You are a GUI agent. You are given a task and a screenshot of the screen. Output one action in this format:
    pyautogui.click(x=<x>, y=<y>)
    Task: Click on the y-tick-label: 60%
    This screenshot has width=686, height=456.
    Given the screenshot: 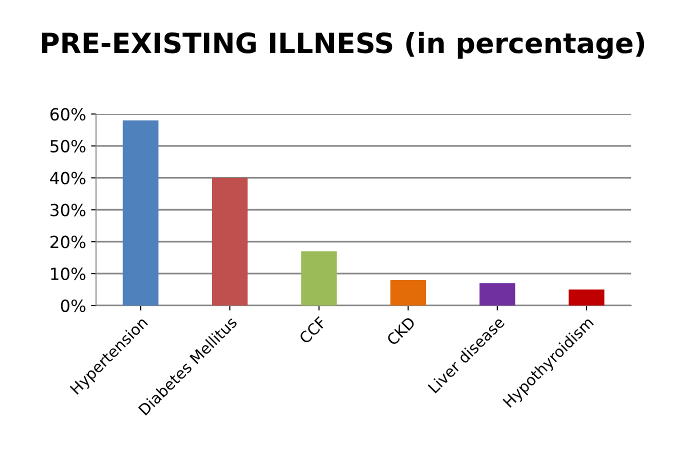 What is the action you would take?
    pyautogui.click(x=68, y=114)
    